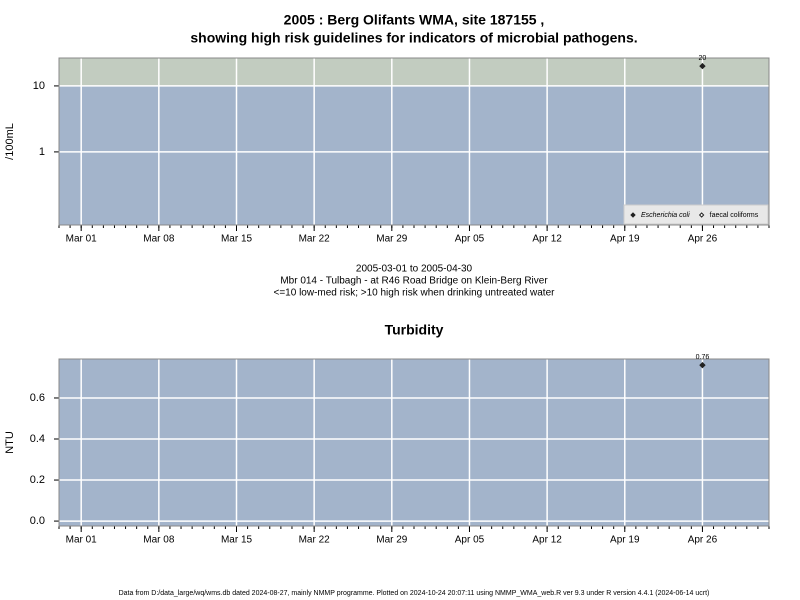 This screenshot has width=800, height=600. What do you see at coordinates (37, 480) in the screenshot?
I see `y-tick-label: 0.2` at bounding box center [37, 480].